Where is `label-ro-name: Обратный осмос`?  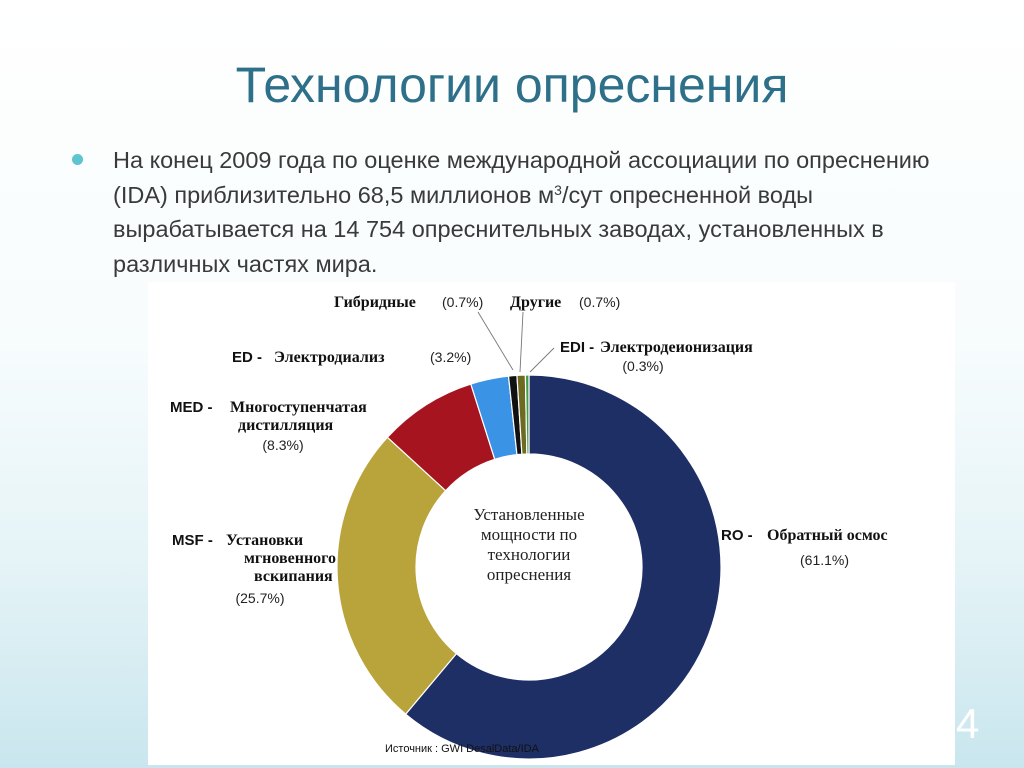
label-ro-name: Обратный осмос is located at coordinates (827, 535).